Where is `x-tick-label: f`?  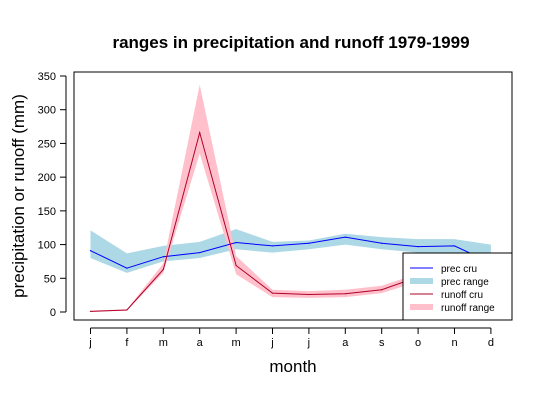 x-tick-label: f is located at coordinates (127, 343).